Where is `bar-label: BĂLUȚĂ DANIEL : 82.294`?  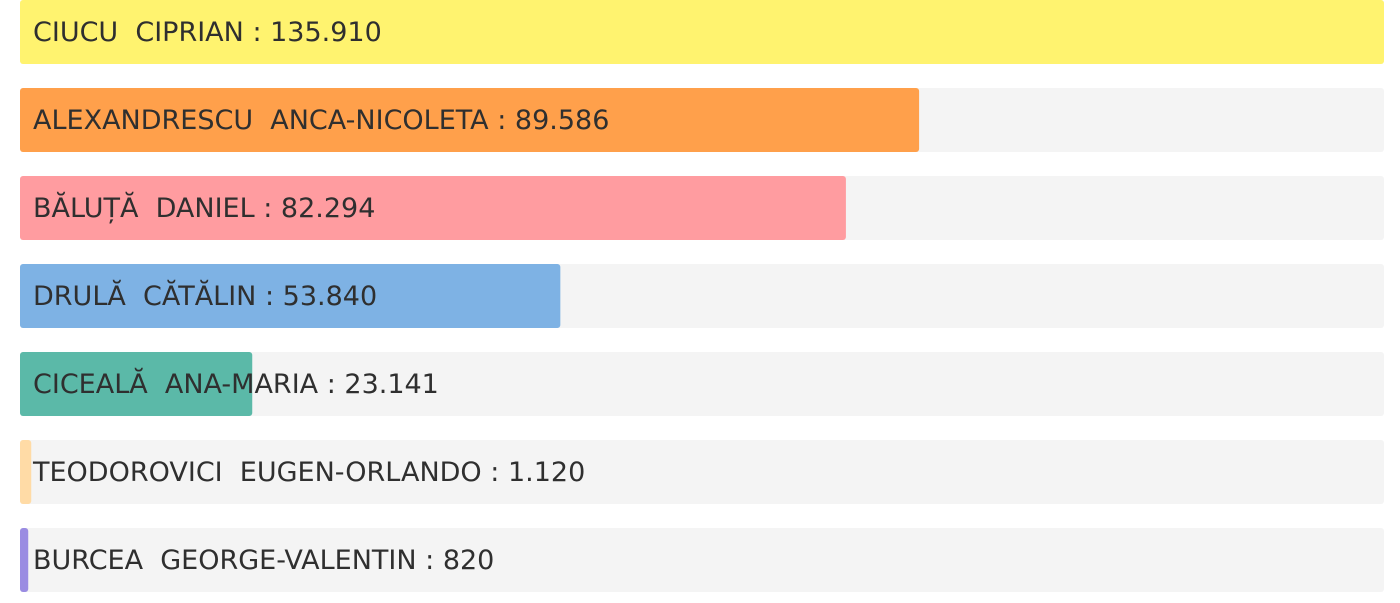 bar-label: BĂLUȚĂ DANIEL : 82.294 is located at coordinates (204, 207).